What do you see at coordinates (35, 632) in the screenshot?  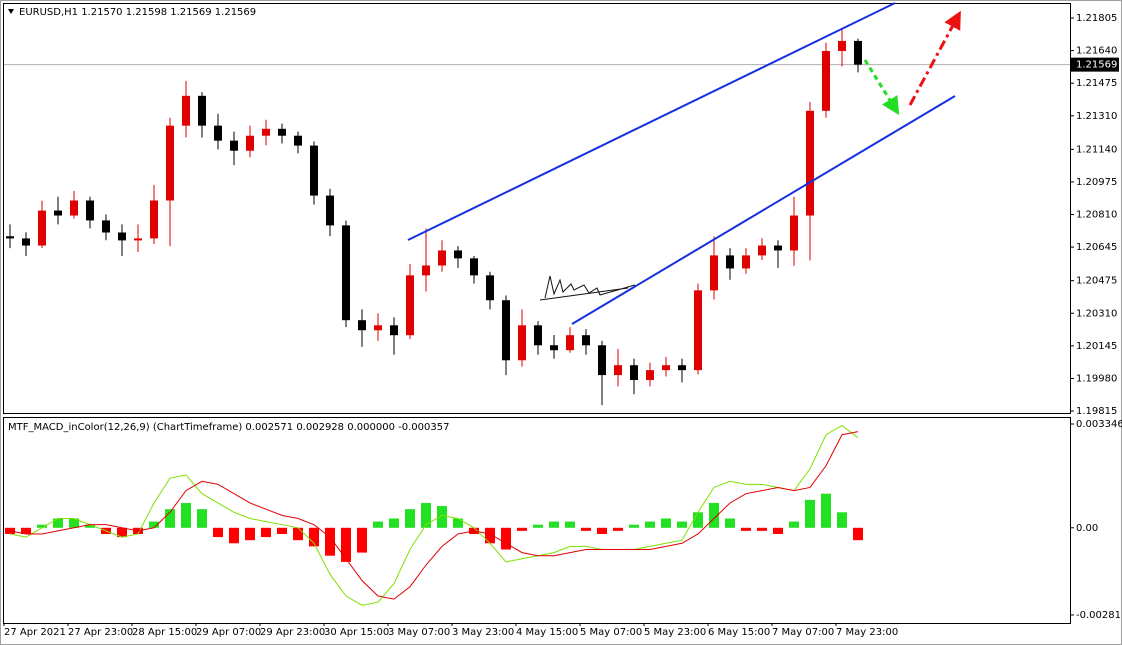 I see `x-tick-label: 27 Apr 2021` at bounding box center [35, 632].